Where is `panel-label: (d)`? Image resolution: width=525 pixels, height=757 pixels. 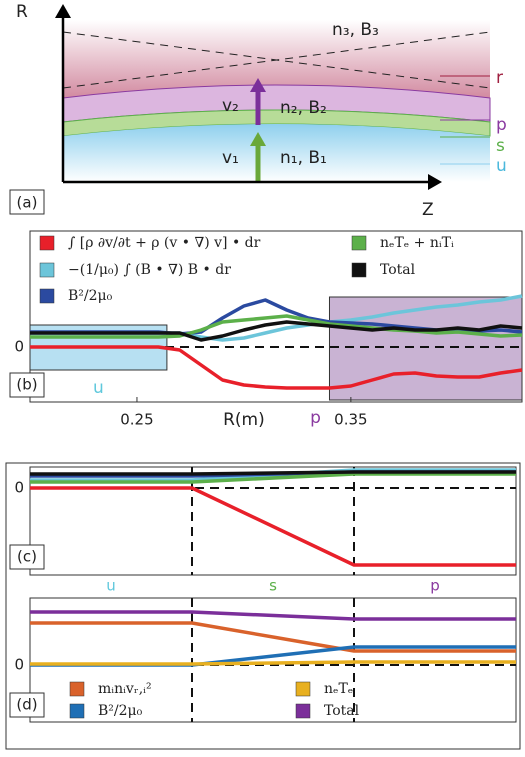 panel-label: (d) is located at coordinates (26, 705).